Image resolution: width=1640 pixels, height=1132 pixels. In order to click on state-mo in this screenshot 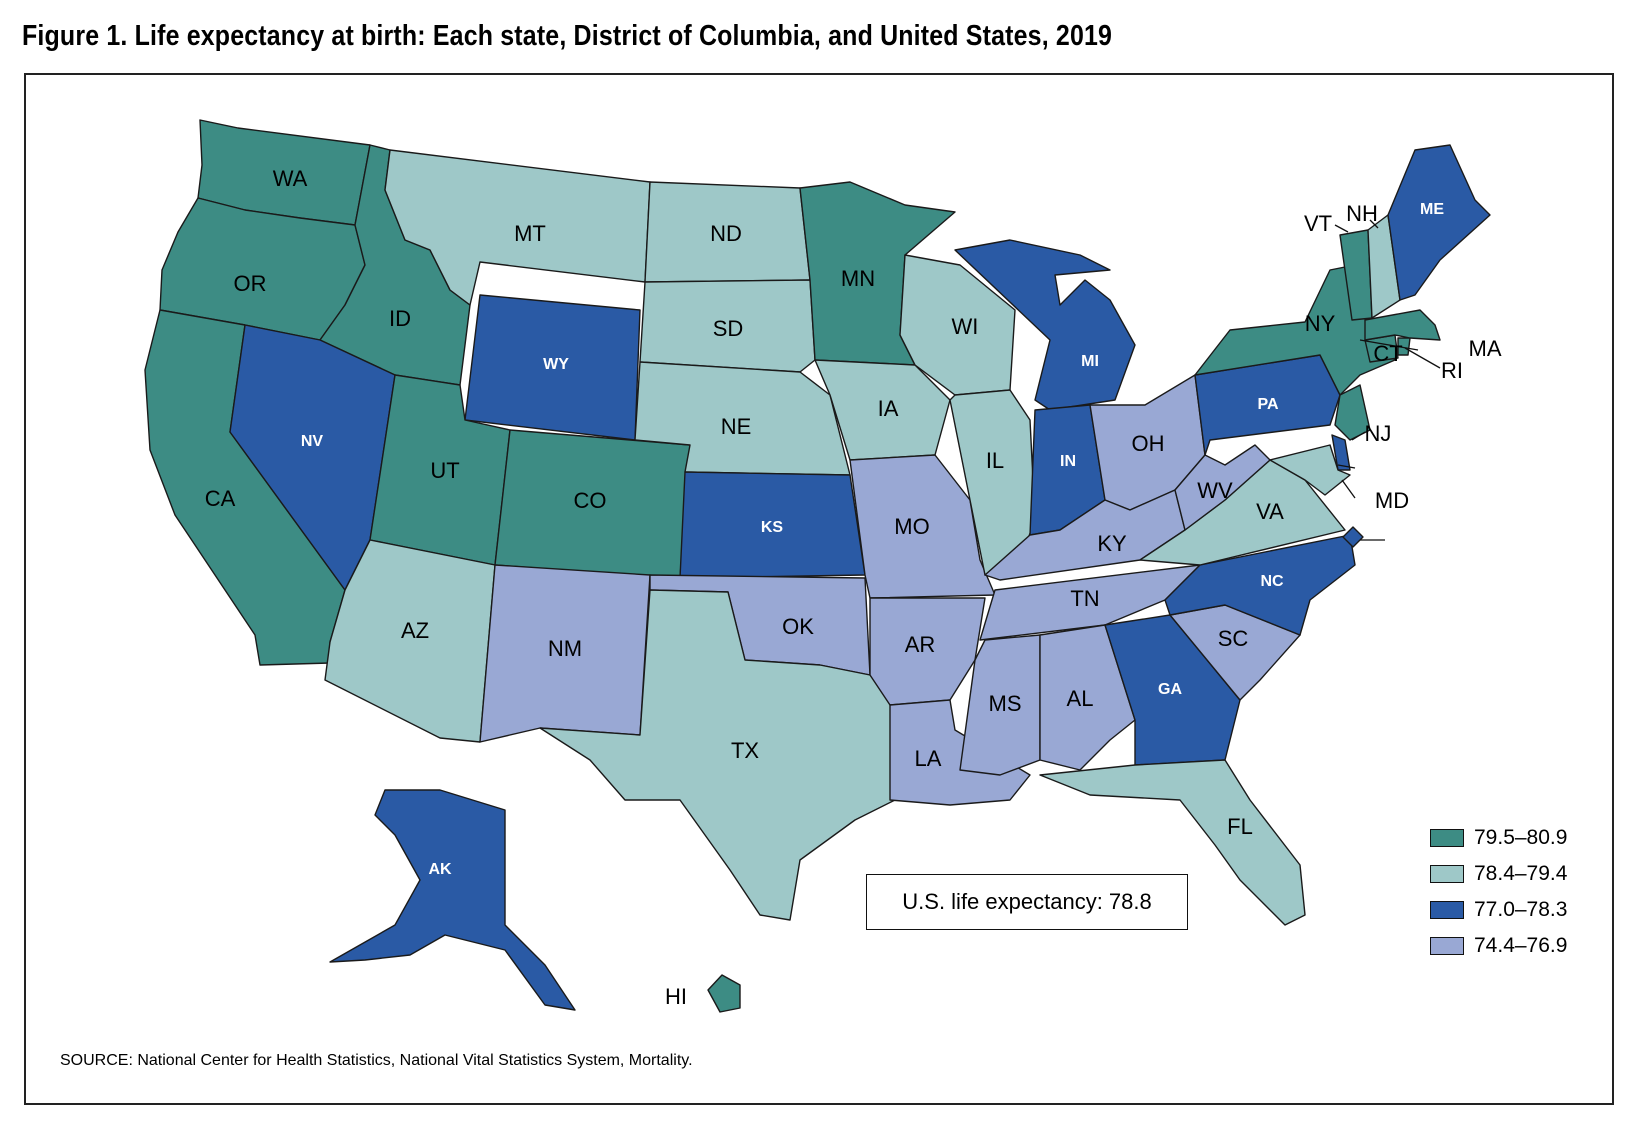, I will do `click(922, 526)`.